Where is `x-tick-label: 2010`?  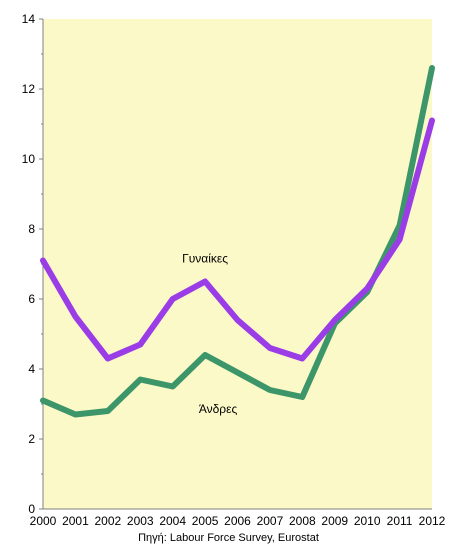
x-tick-label: 2010 is located at coordinates (367, 521).